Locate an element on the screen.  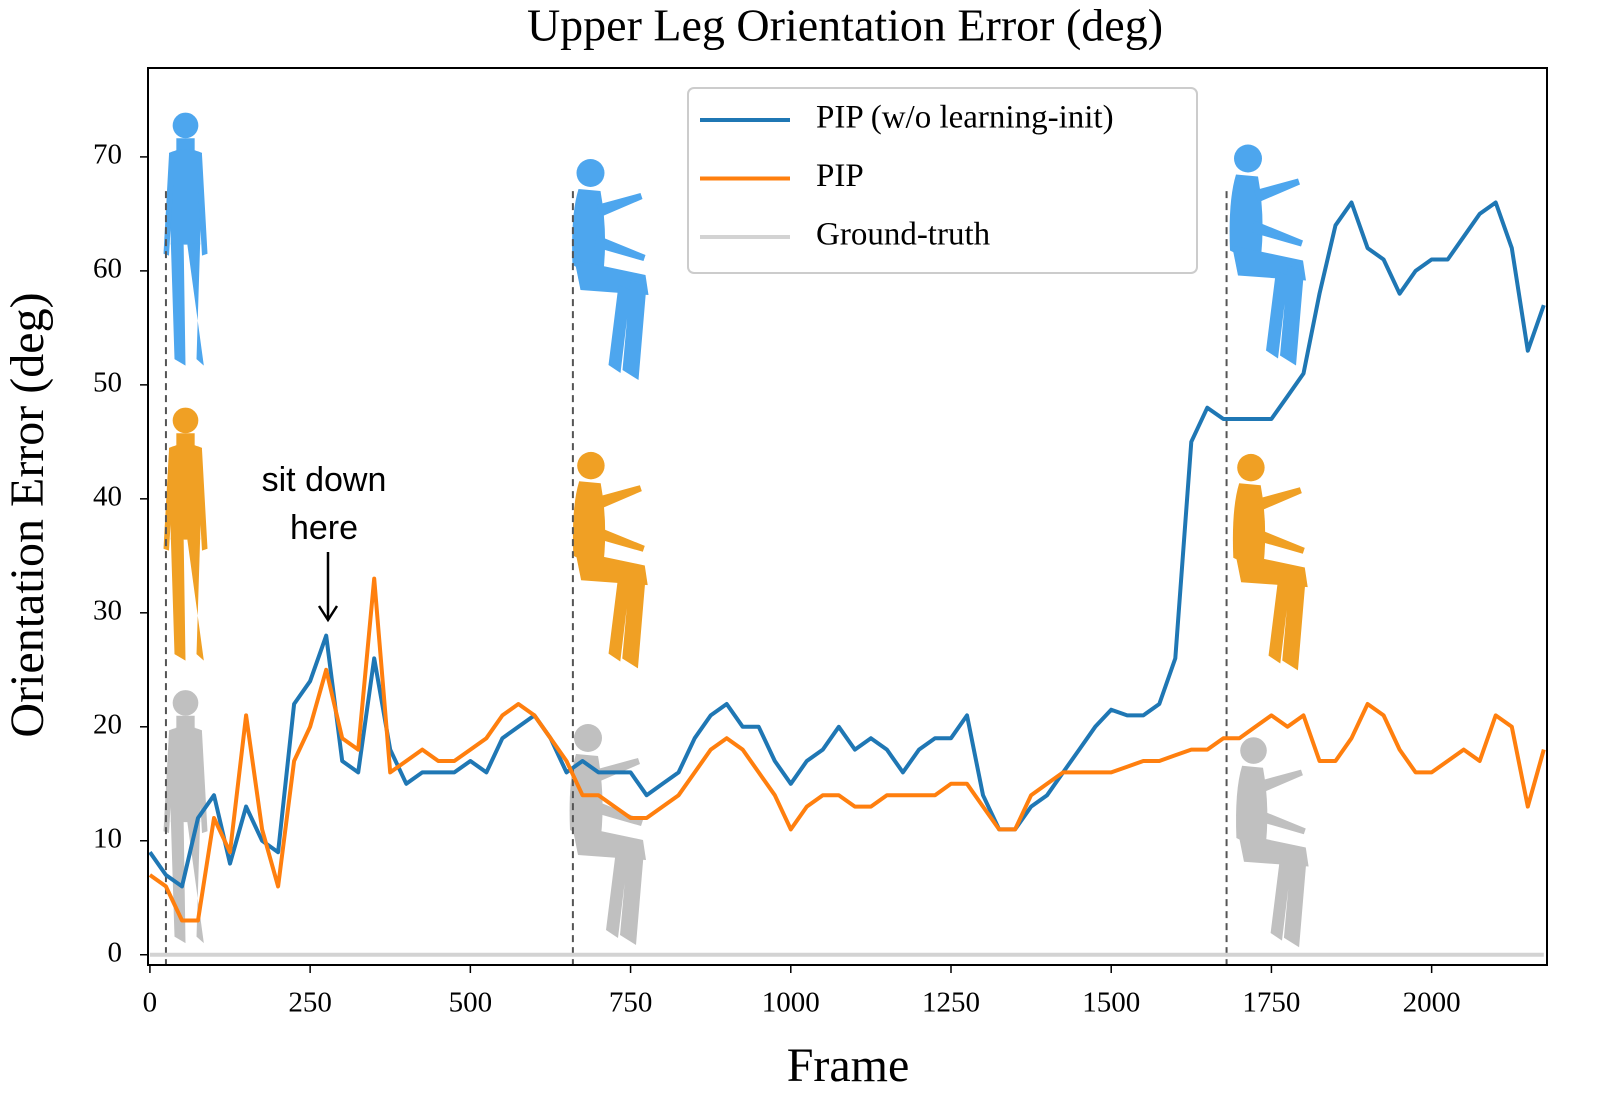
y-tick-label: 20 is located at coordinates (107, 724).